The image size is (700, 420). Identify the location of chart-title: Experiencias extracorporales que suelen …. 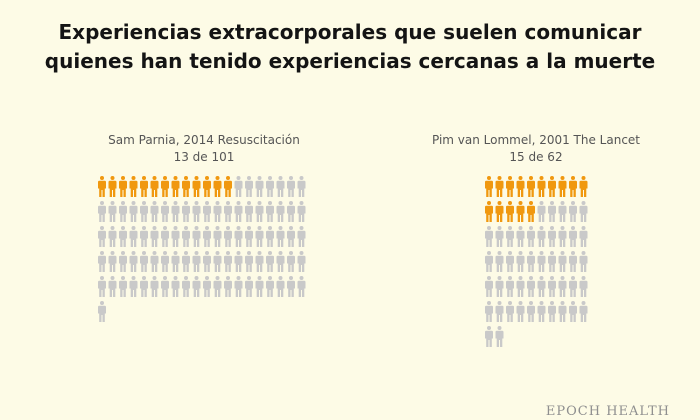
(350, 46).